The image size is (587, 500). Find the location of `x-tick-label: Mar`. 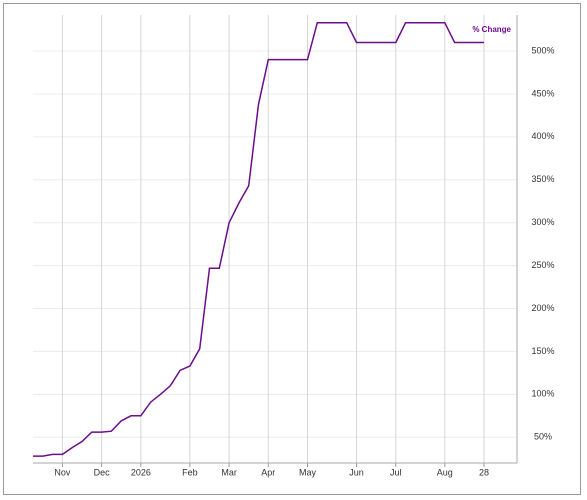

x-tick-label: Mar is located at coordinates (229, 472).